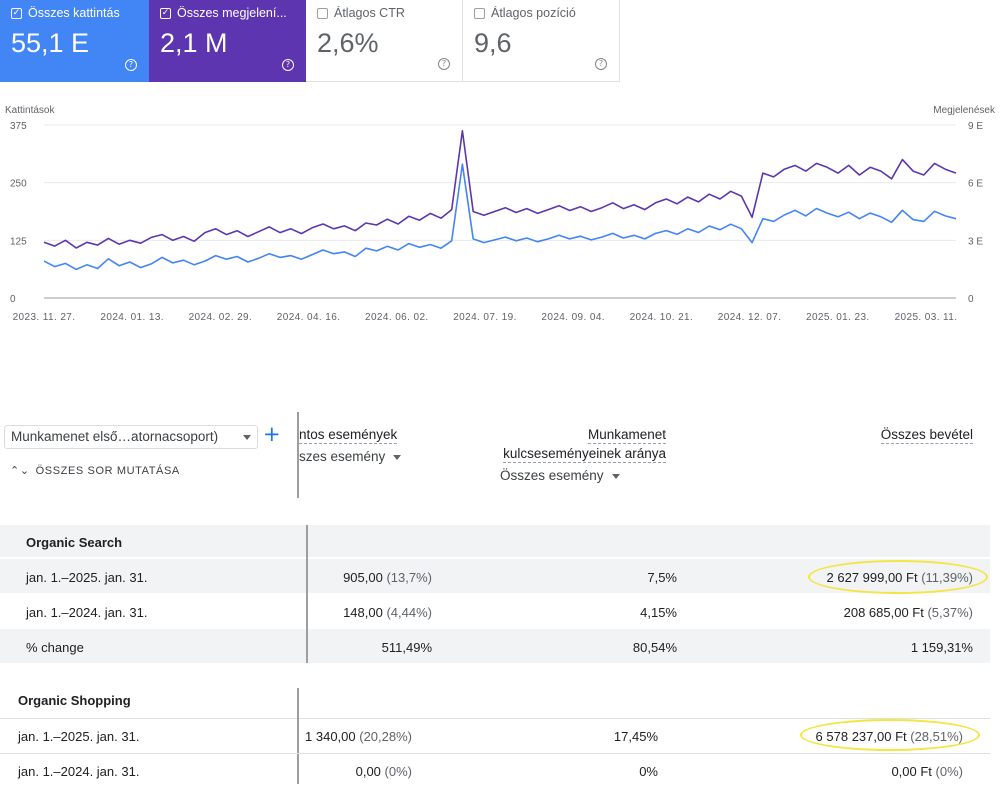 Image resolution: width=1000 pixels, height=788 pixels. What do you see at coordinates (348, 435) in the screenshot?
I see `column-header-events: ntos események` at bounding box center [348, 435].